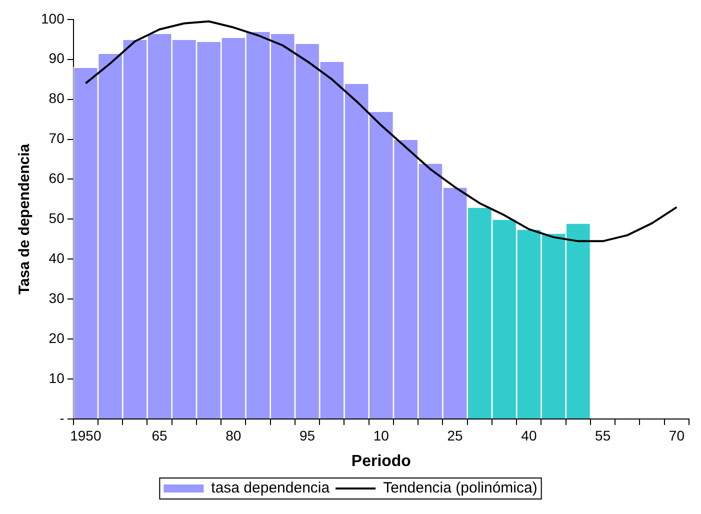  What do you see at coordinates (455, 435) in the screenshot?
I see `x-tick-label: 25` at bounding box center [455, 435].